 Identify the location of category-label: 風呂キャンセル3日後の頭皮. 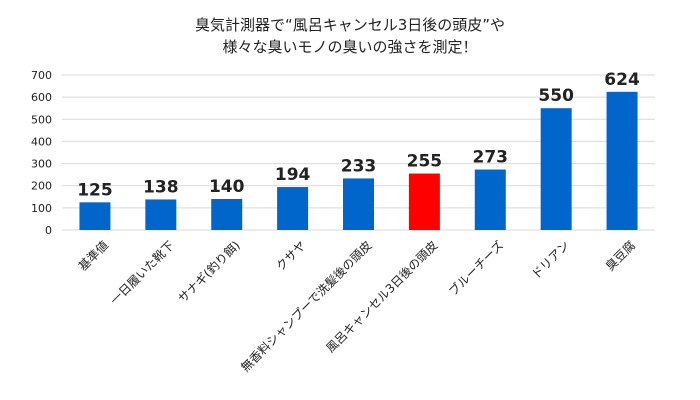
(381, 296).